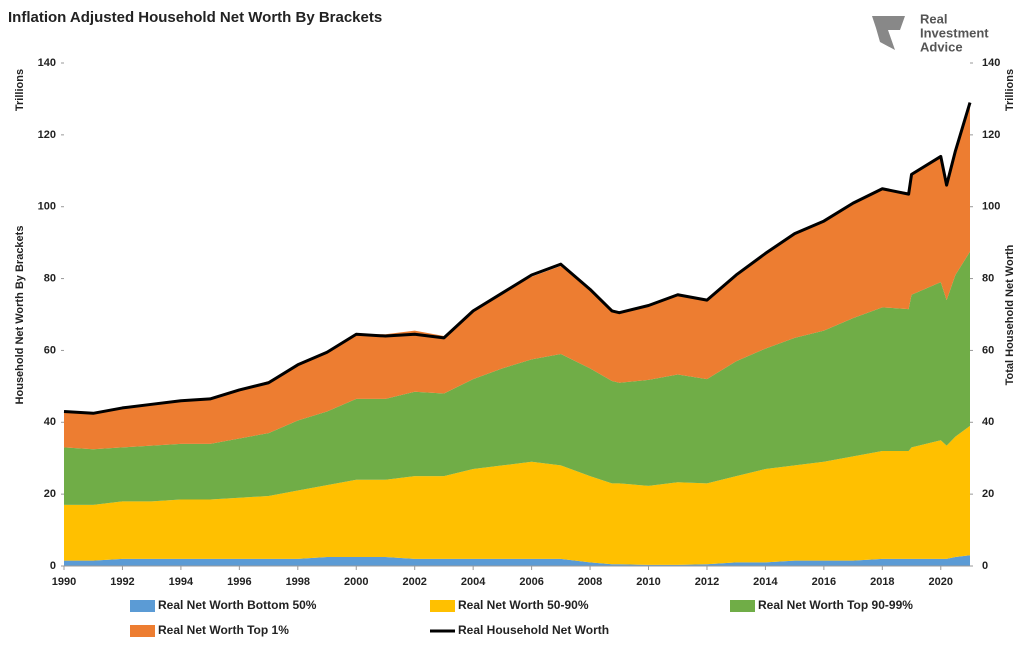 The height and width of the screenshot is (659, 1024). What do you see at coordinates (531, 582) in the screenshot?
I see `x-tick-label: 2006` at bounding box center [531, 582].